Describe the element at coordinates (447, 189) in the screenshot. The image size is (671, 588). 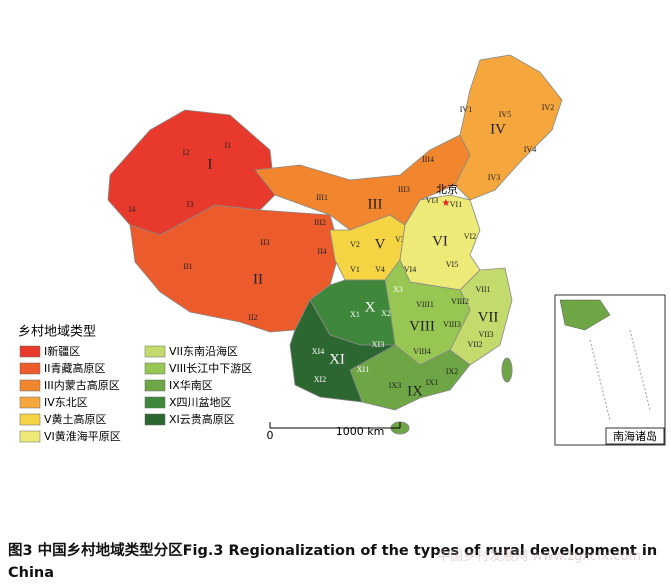
I see `capital-label: 北京` at that location.